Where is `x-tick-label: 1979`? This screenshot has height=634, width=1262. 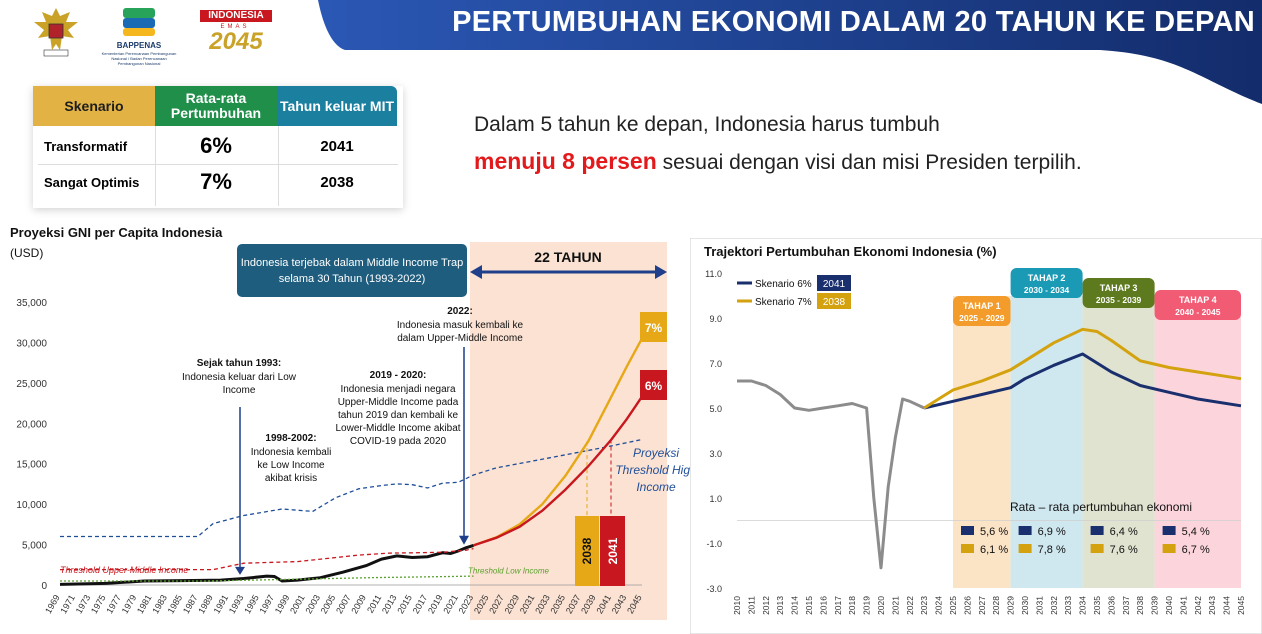 x-tick-label: 1979 is located at coordinates (129, 604).